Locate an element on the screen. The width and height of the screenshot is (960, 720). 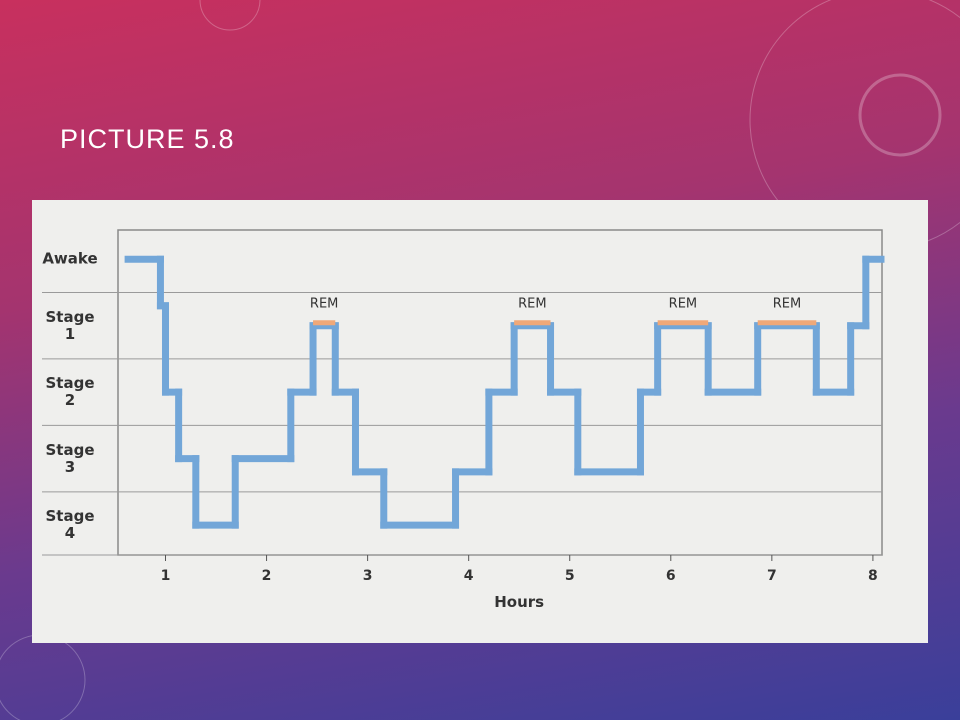
y-tick-label: Stage 2 is located at coordinates (70, 392).